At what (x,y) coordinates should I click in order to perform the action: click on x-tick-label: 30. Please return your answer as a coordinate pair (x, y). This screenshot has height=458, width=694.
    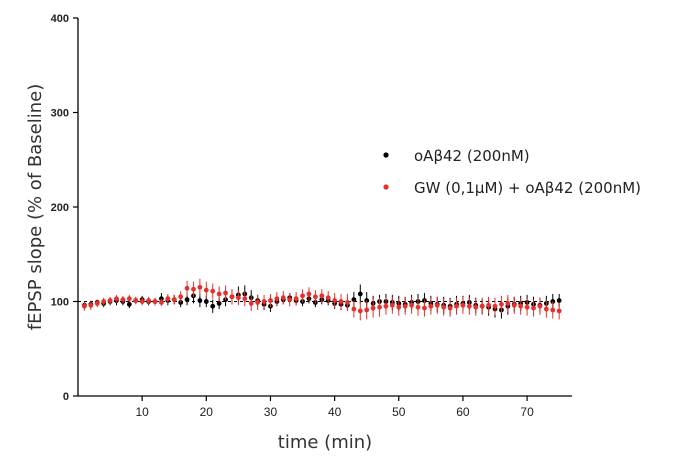
    Looking at the image, I should click on (271, 412).